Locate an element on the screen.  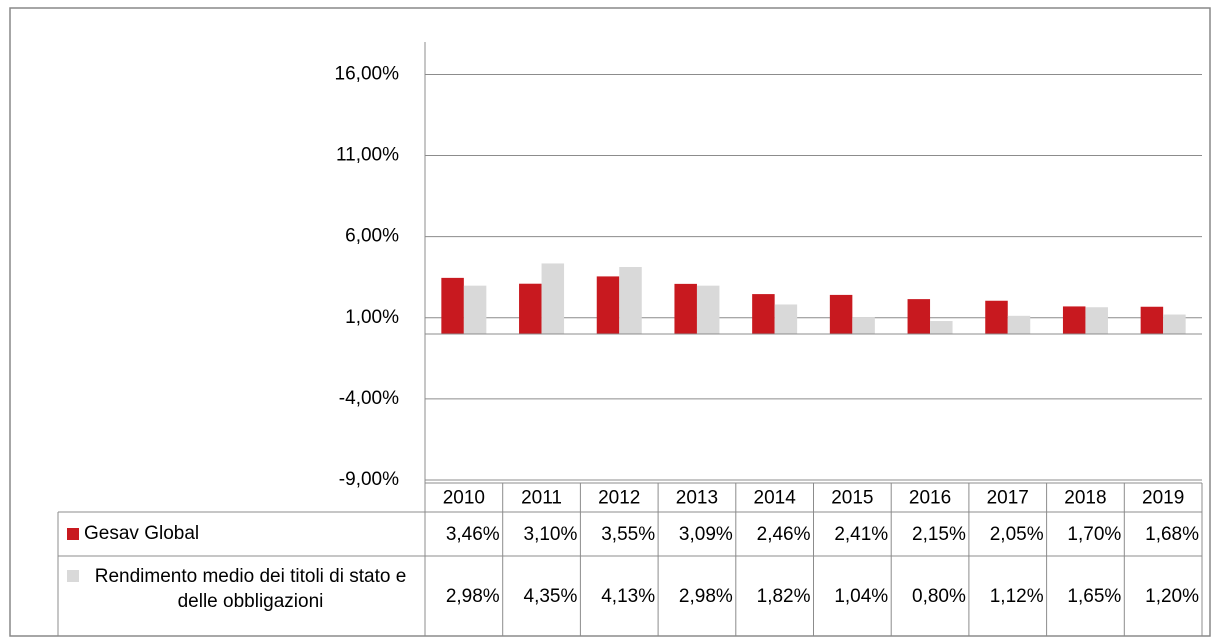
x-tick-label: 2015 is located at coordinates (852, 498).